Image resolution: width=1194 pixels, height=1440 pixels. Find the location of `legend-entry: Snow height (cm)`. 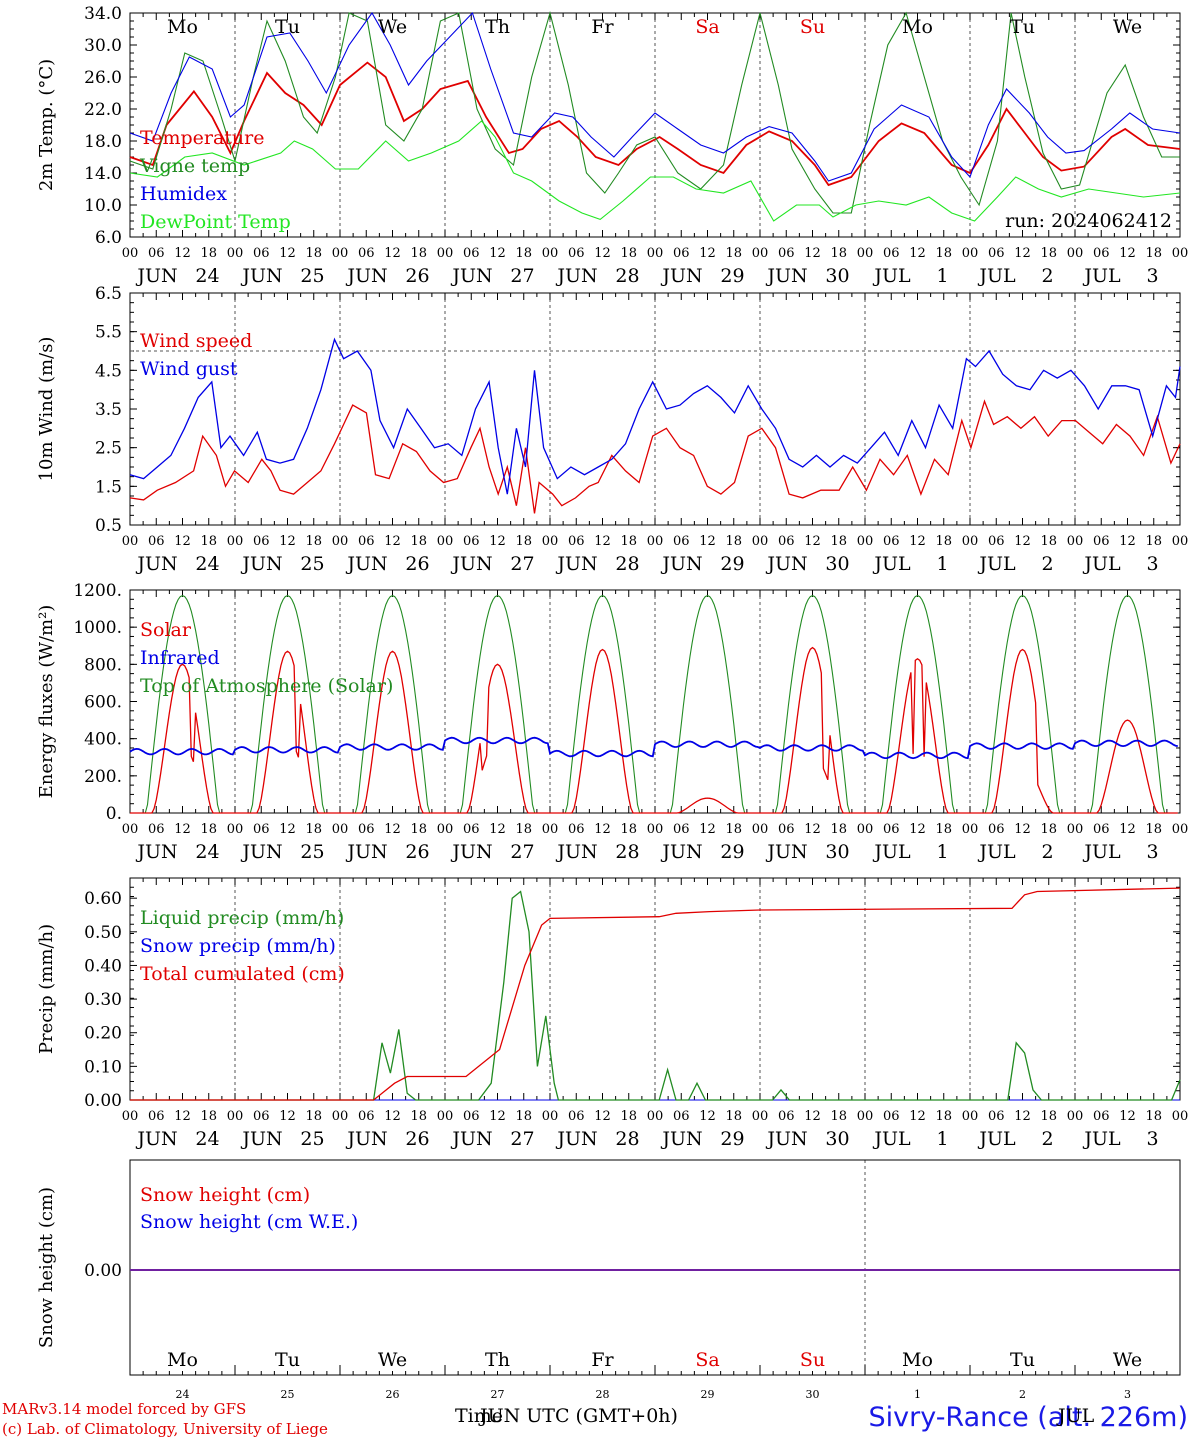

legend-entry: Snow height (cm) is located at coordinates (225, 1195).